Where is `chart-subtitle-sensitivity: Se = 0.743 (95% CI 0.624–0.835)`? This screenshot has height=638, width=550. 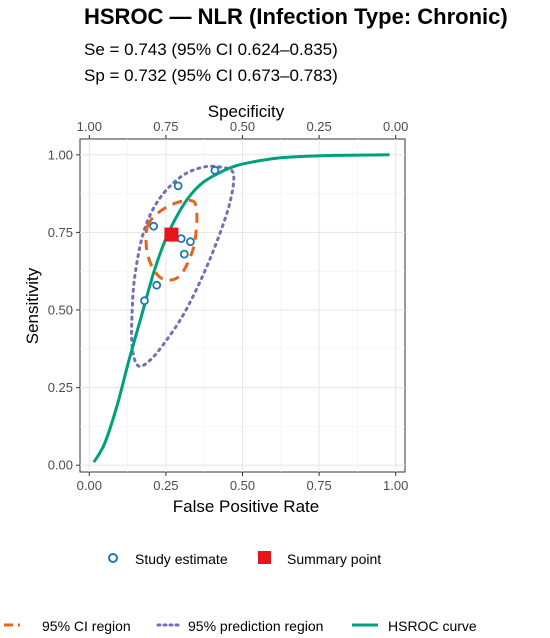 chart-subtitle-sensitivity: Se = 0.743 (95% CI 0.624–0.835) is located at coordinates (211, 49).